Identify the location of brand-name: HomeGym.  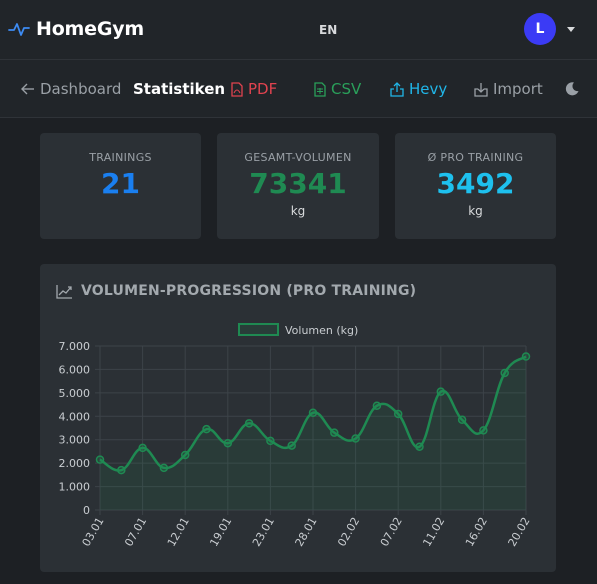
(90, 29).